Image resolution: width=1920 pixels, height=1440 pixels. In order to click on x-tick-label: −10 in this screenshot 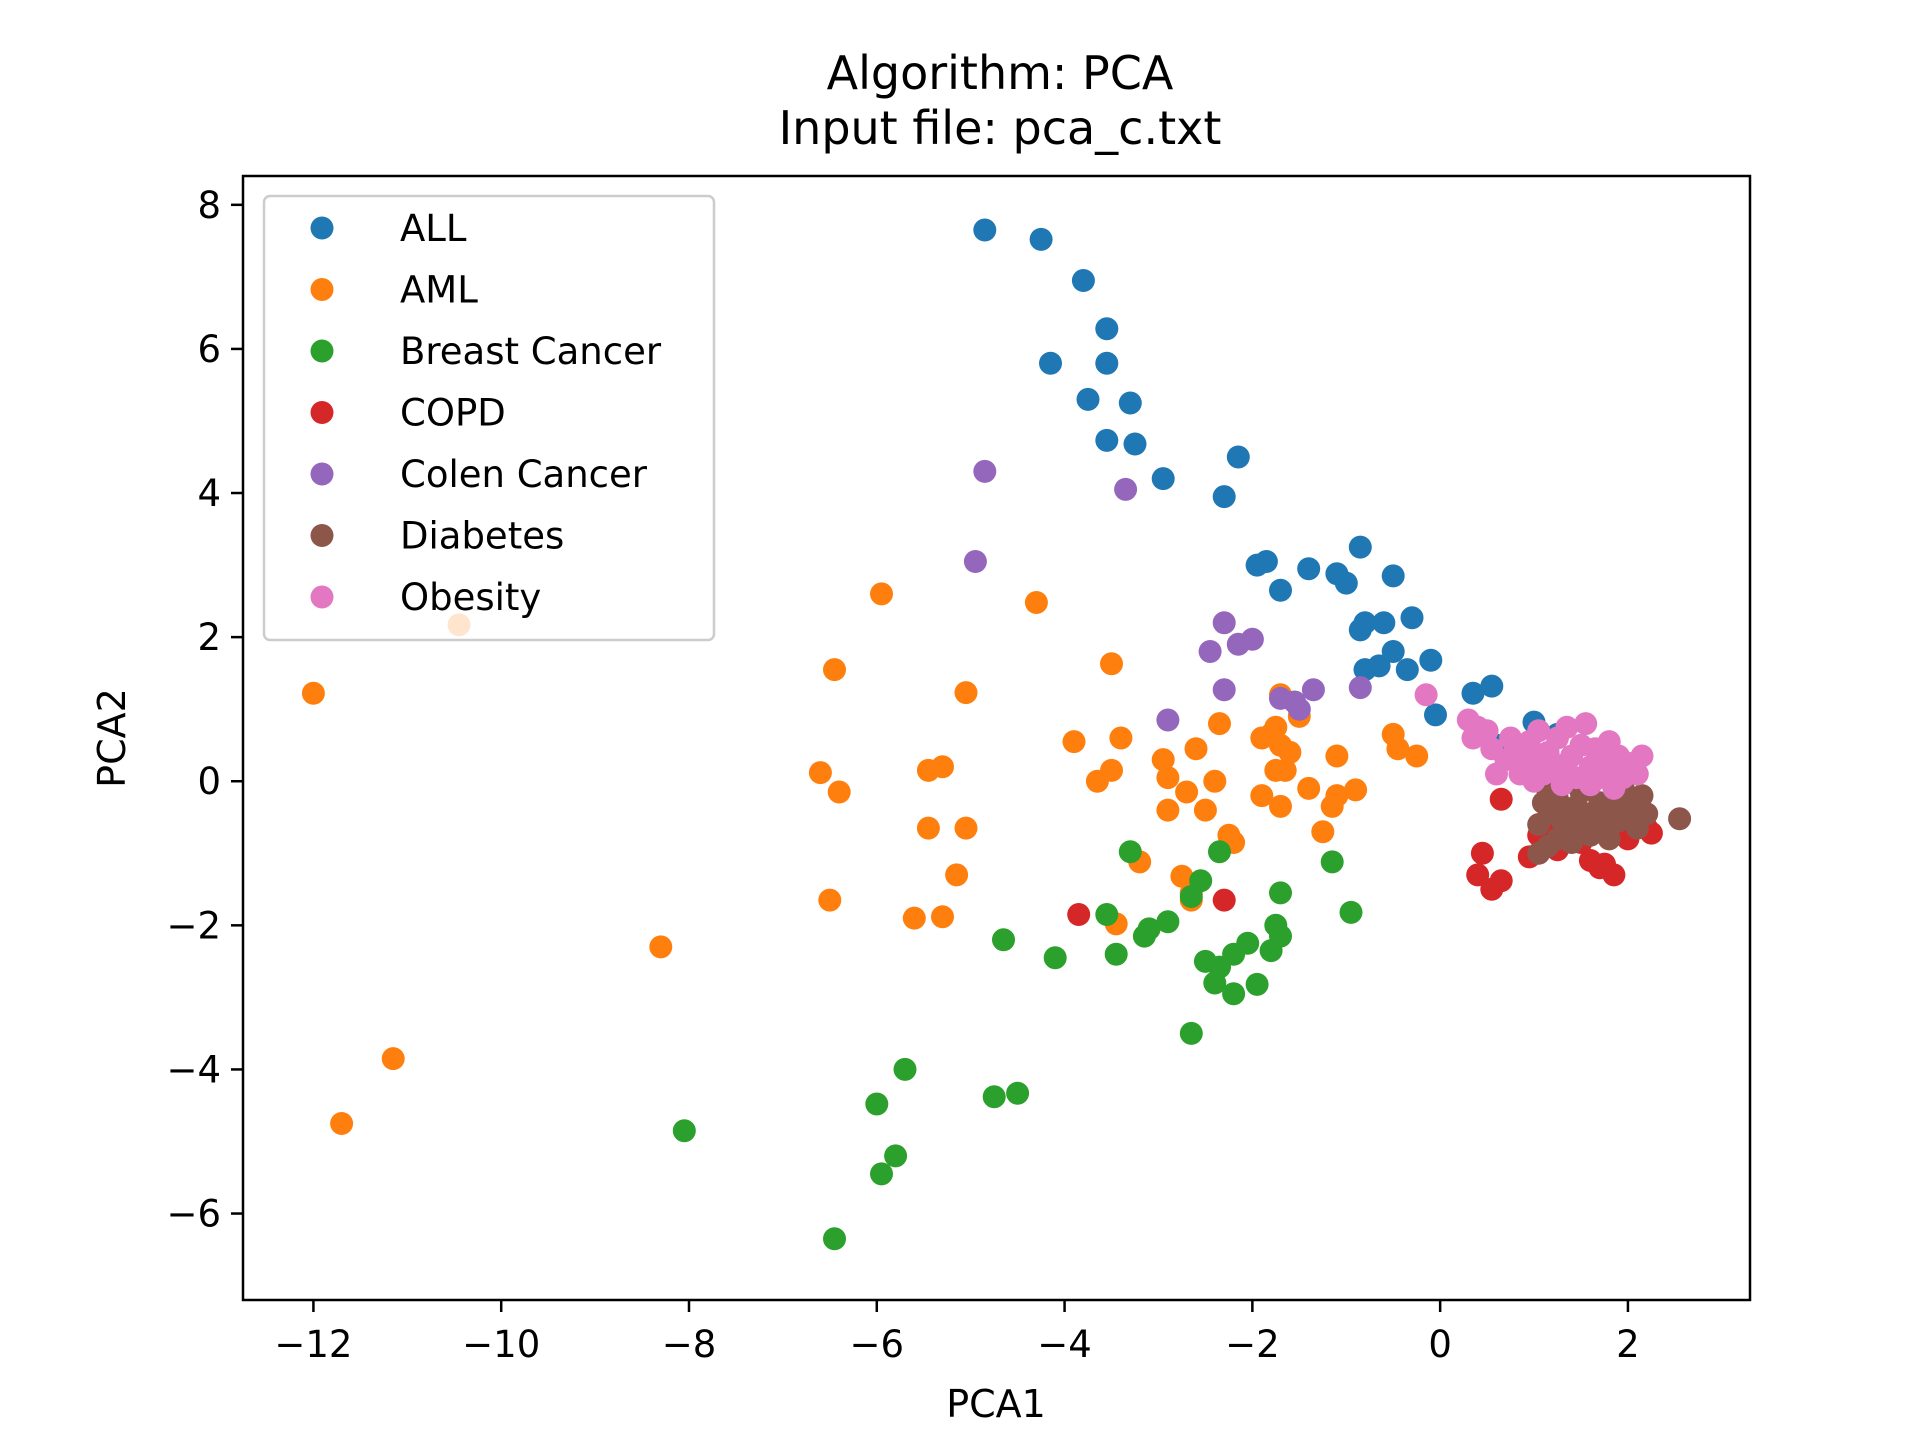, I will do `click(501, 1344)`.